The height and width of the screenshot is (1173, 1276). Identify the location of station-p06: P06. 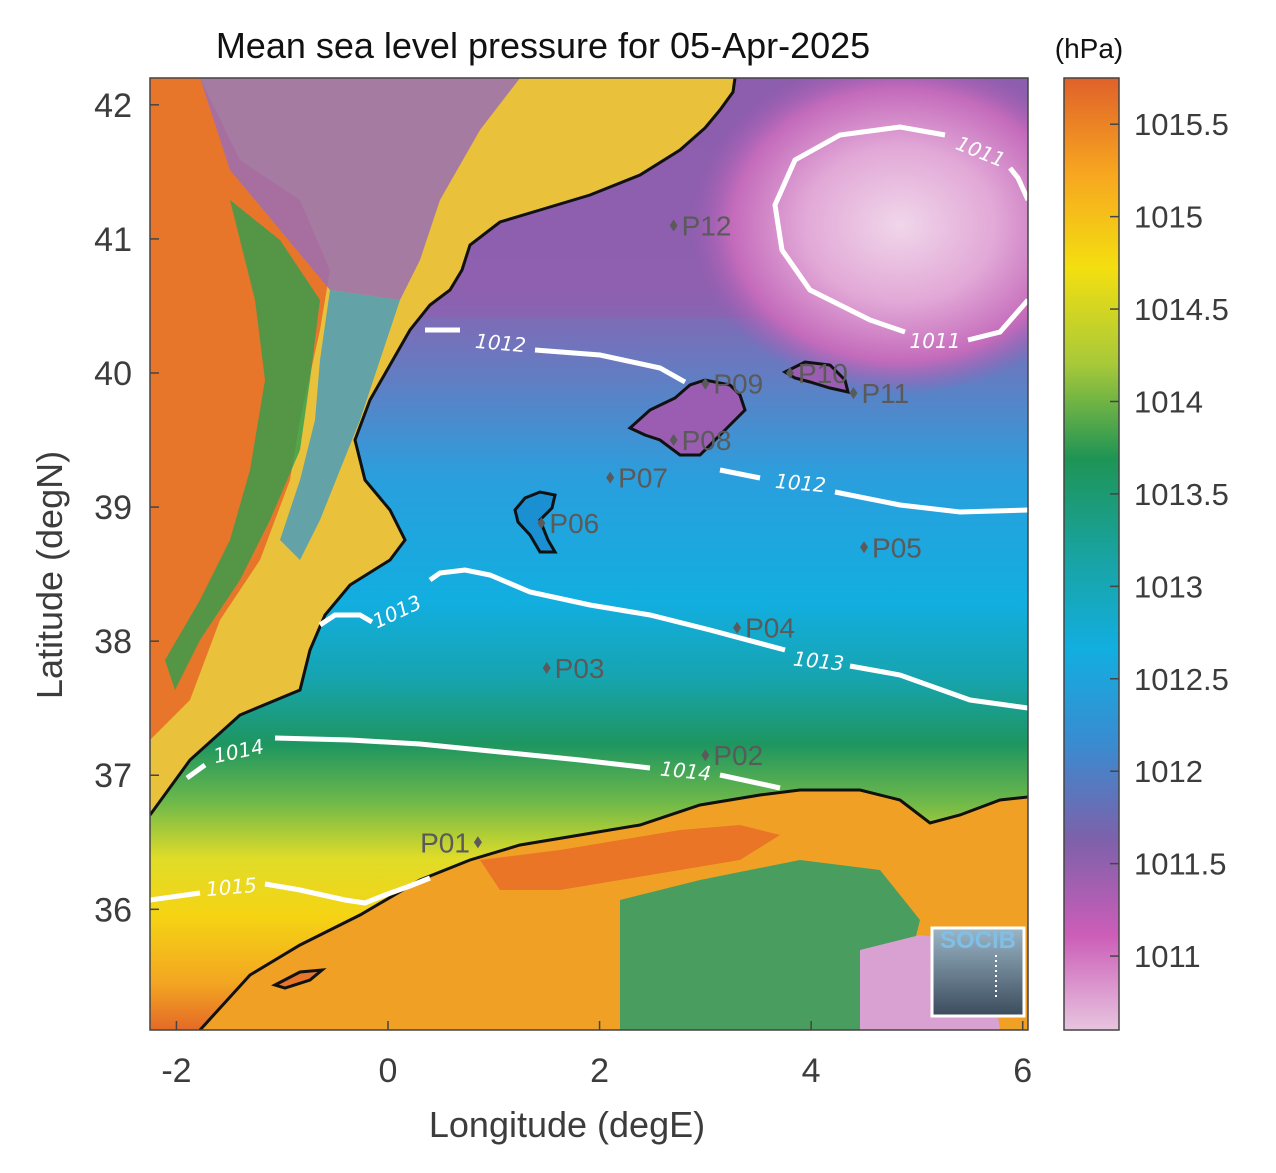
(568, 523).